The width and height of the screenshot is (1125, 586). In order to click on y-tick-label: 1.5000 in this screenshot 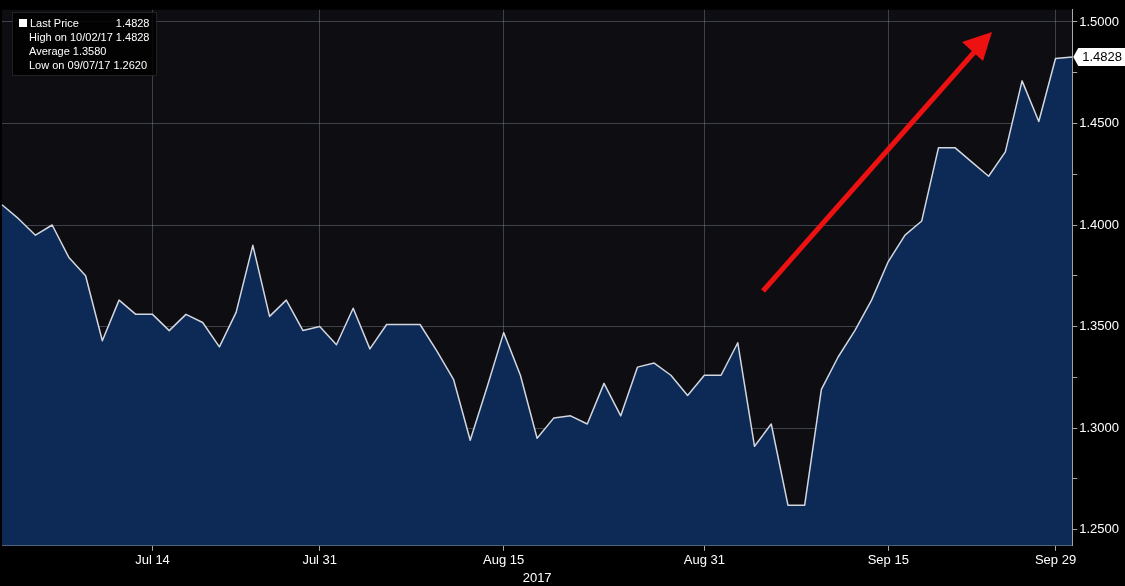, I will do `click(1099, 21)`.